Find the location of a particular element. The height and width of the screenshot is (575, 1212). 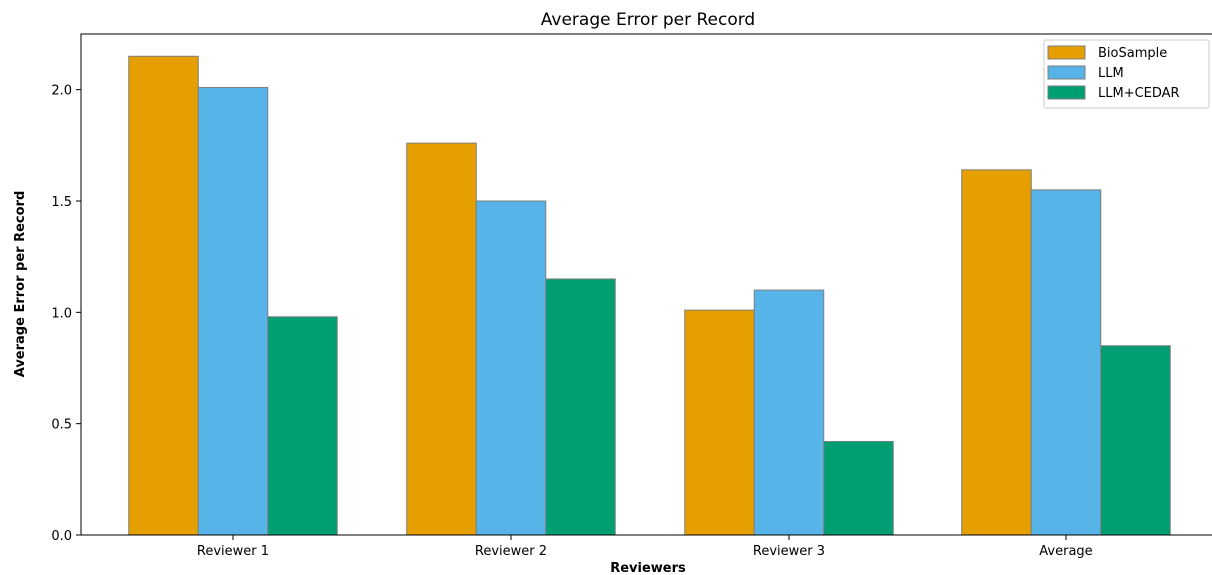

x-axis-ticks: Reviewer 1 Reviewer 2 Reviewer 3 Average is located at coordinates (645, 547).